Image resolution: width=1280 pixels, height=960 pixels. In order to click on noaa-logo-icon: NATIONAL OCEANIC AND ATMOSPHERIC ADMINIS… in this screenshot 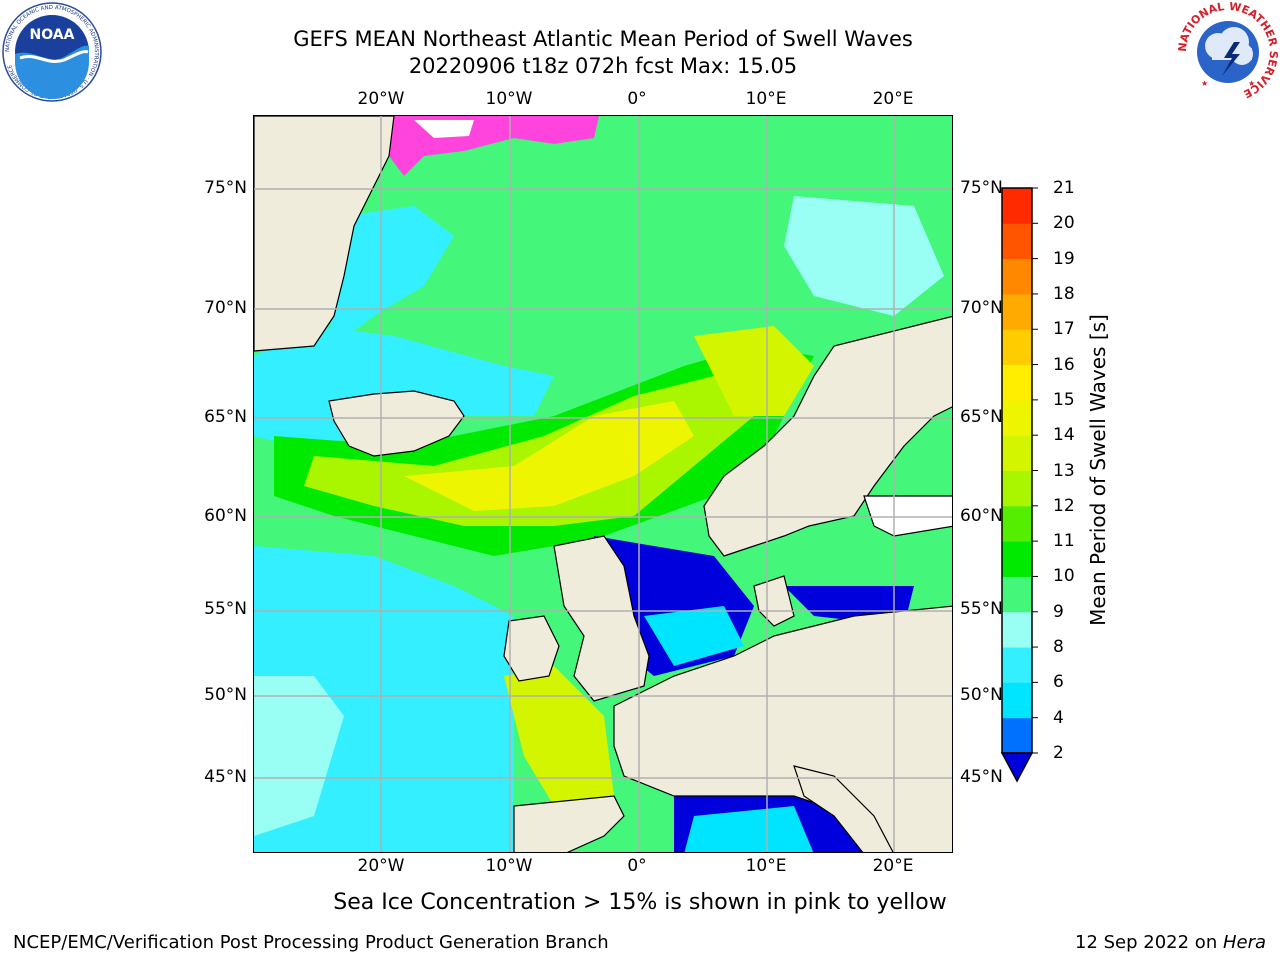, I will do `click(52, 52)`.